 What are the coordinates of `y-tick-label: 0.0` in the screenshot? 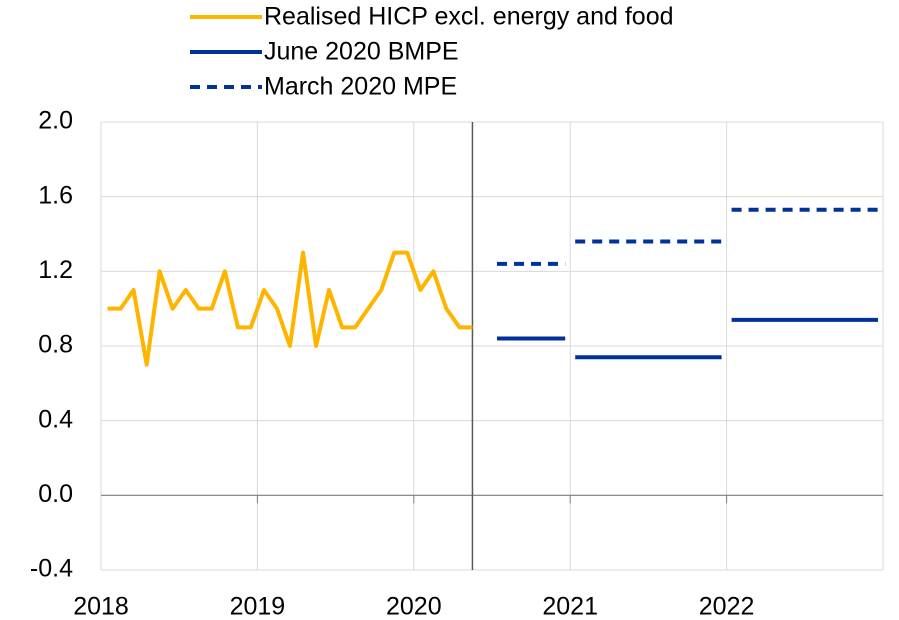 It's located at (55, 494).